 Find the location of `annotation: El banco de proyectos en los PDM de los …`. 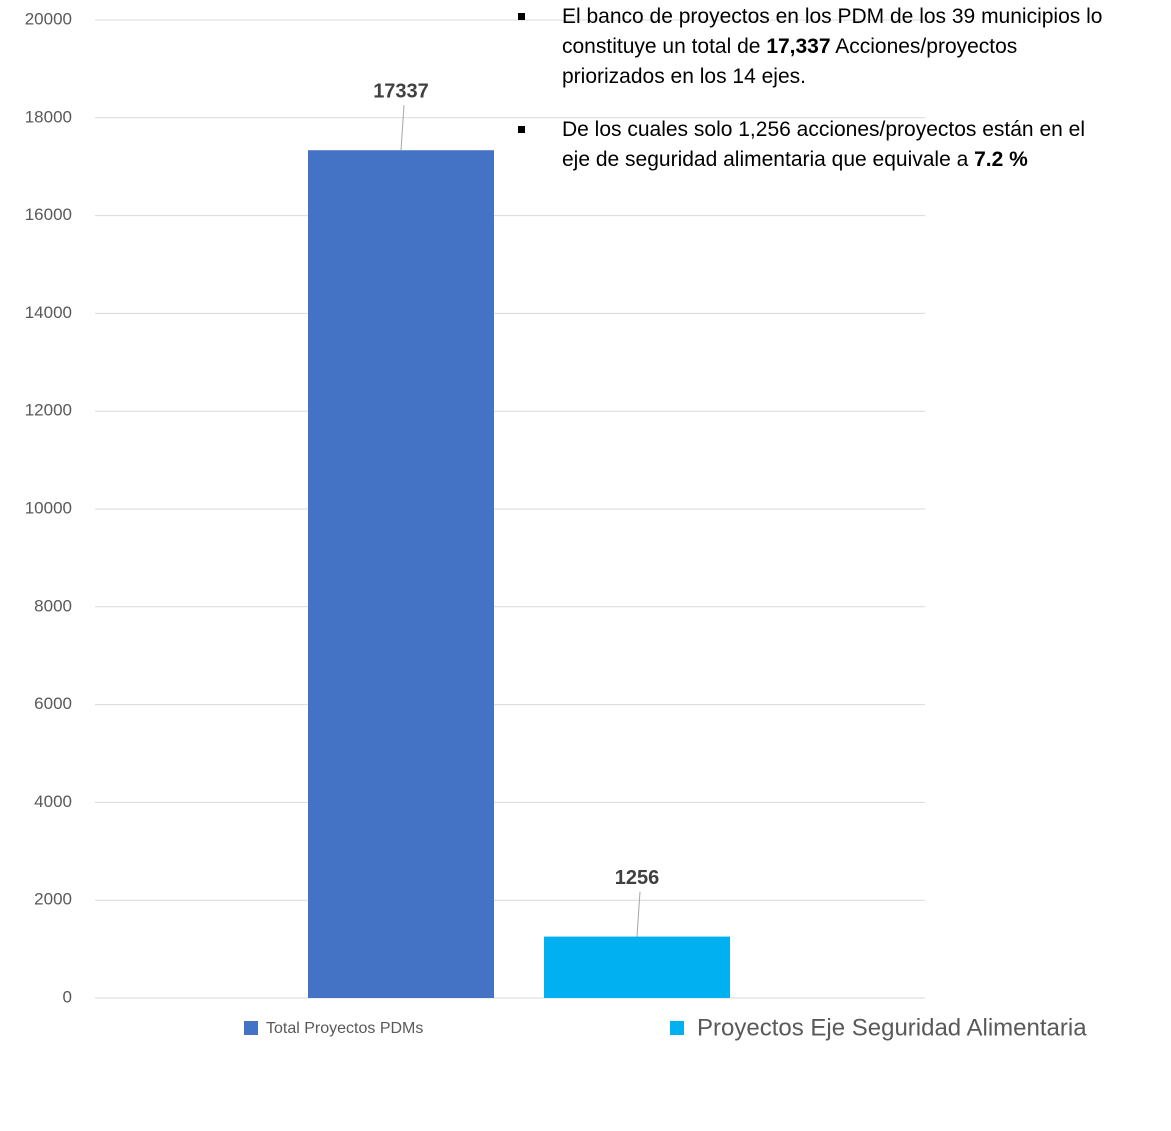

annotation: El banco de proyectos en los PDM de los … is located at coordinates (818, 47).